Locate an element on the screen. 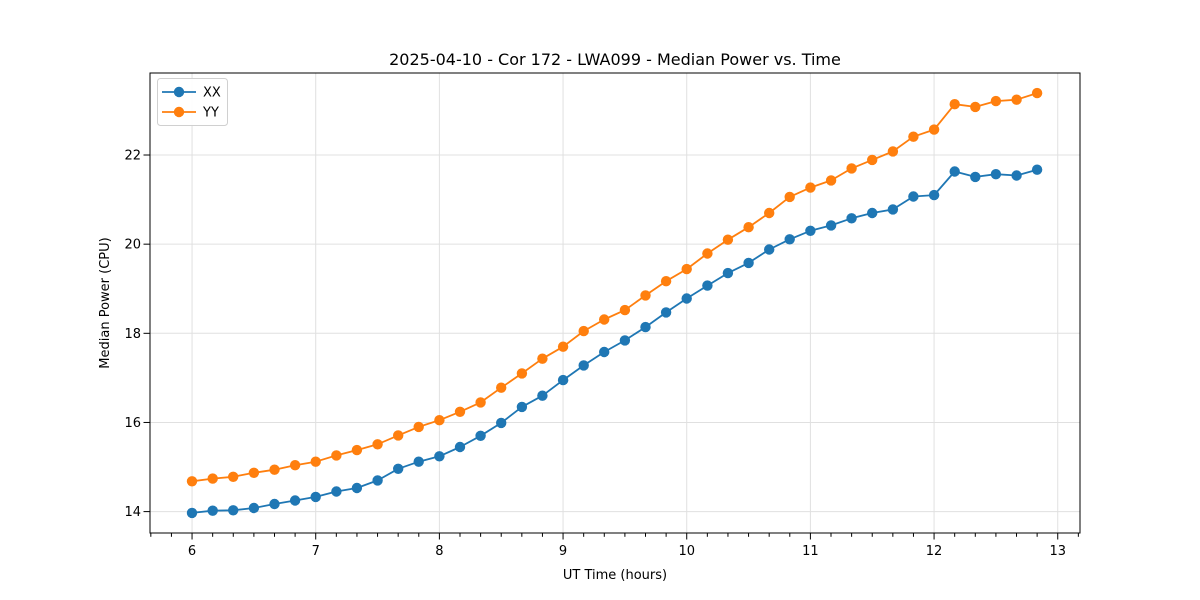 Image resolution: width=1200 pixels, height=600 pixels. y-axis-label: Median Power (CPU) is located at coordinates (105, 302).